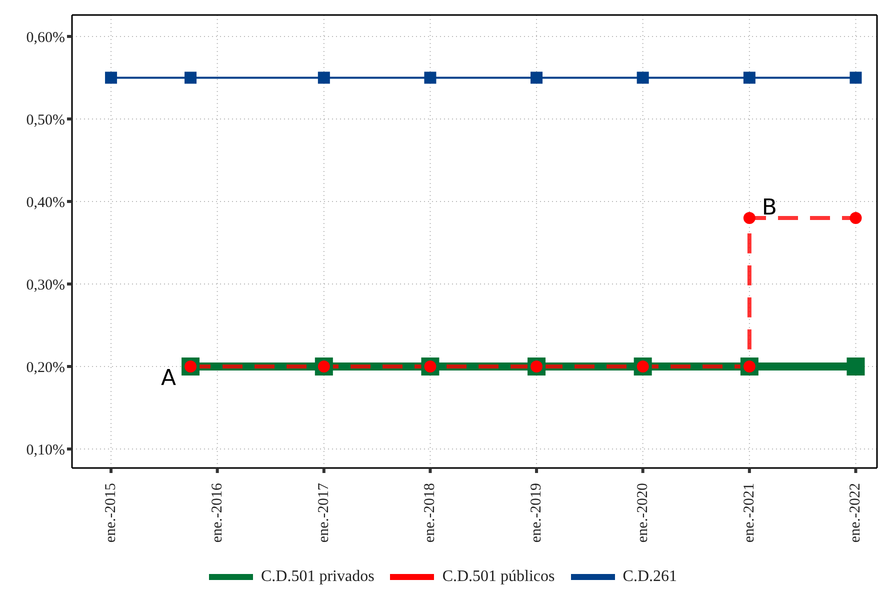 This screenshot has width=880, height=590. What do you see at coordinates (217, 512) in the screenshot?
I see `x-tick-label: ene.-2016` at bounding box center [217, 512].